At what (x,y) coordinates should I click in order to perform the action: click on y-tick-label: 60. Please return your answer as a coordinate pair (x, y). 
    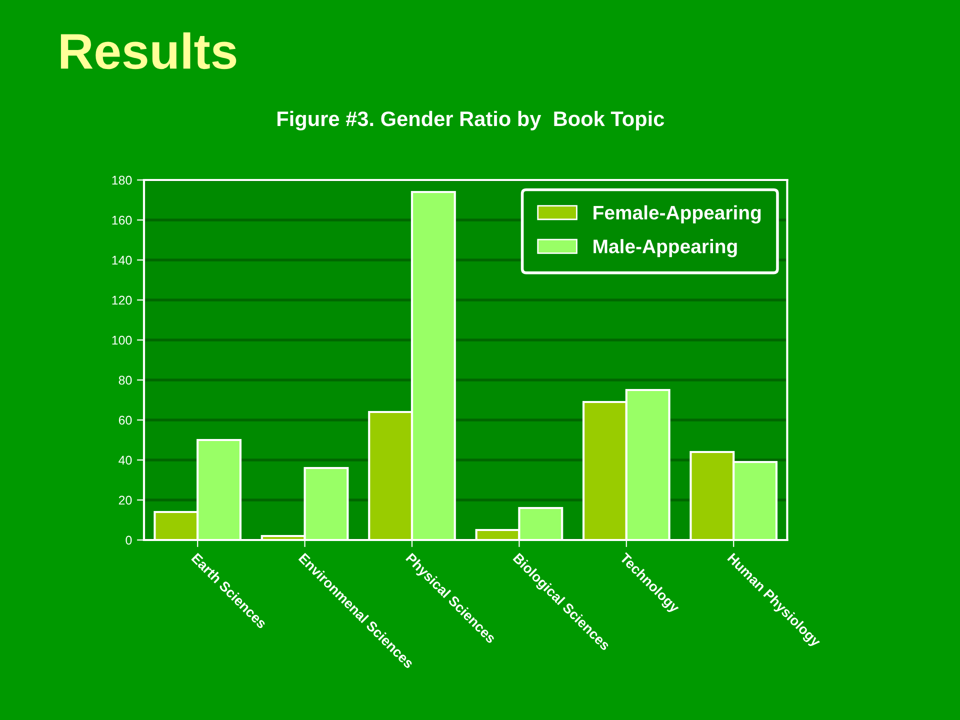
    Looking at the image, I should click on (125, 420).